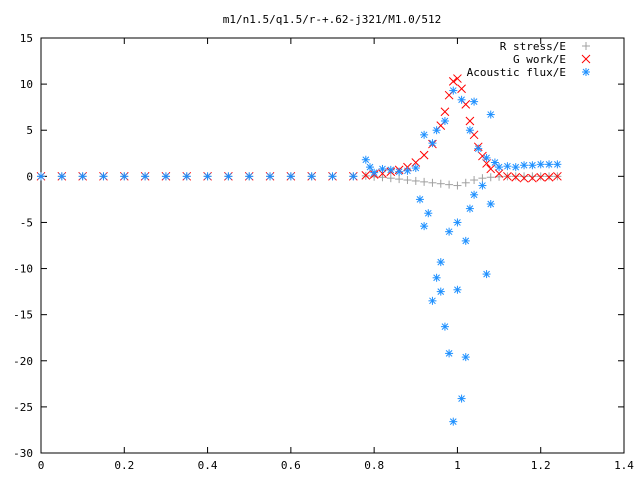 The width and height of the screenshot is (640, 480). What do you see at coordinates (26, 222) in the screenshot?
I see `y-tick-label: -5` at bounding box center [26, 222].